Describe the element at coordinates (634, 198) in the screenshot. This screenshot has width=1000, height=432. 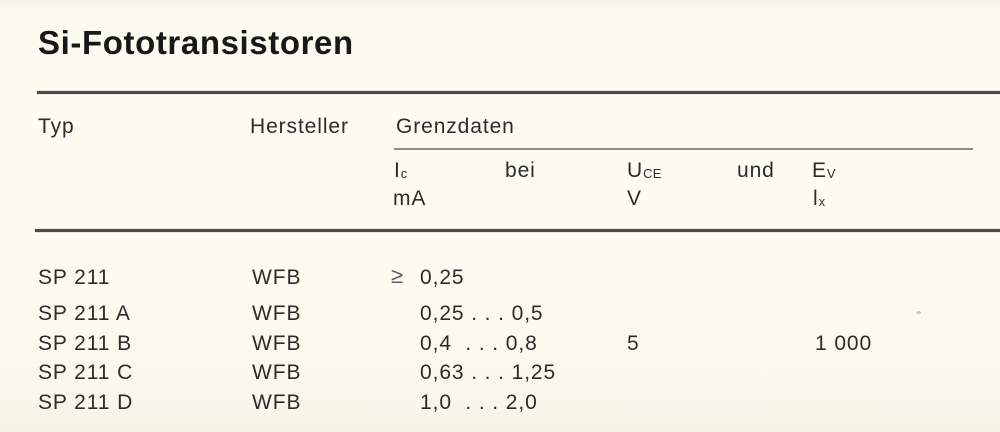
I see `unit-volt: V` at that location.